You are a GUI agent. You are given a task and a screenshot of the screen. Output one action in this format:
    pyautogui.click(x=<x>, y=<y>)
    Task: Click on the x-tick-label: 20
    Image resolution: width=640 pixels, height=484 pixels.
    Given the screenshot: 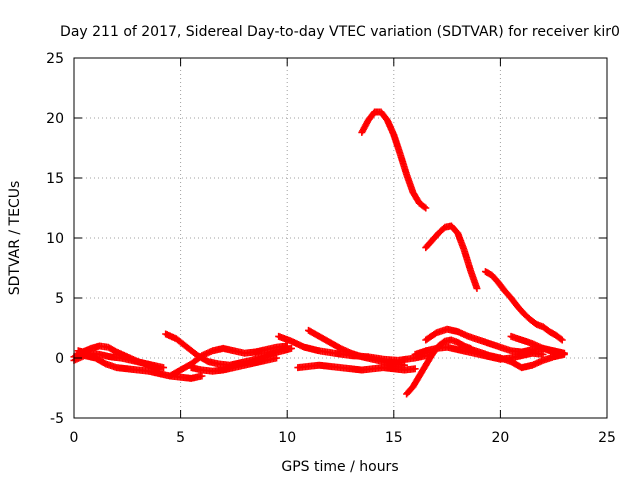 What is the action you would take?
    pyautogui.click(x=500, y=438)
    